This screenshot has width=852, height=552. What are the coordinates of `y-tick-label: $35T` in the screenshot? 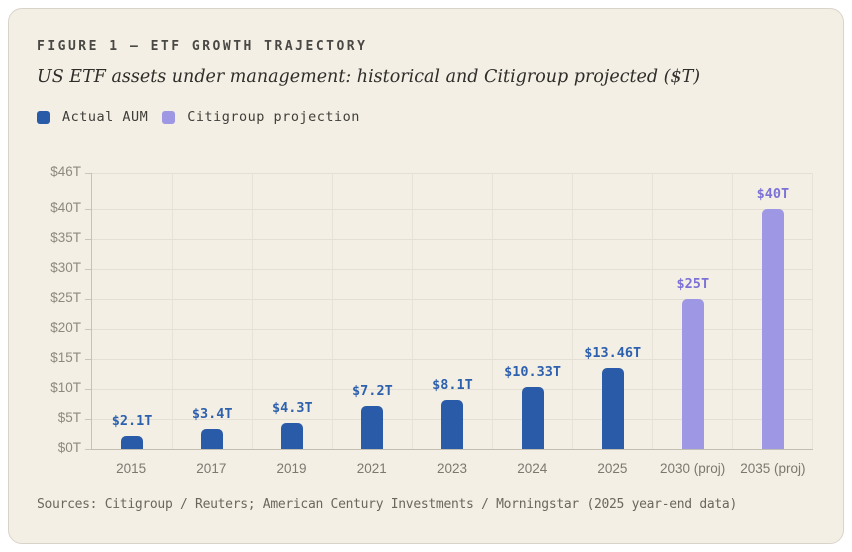 It's located at (65, 237).